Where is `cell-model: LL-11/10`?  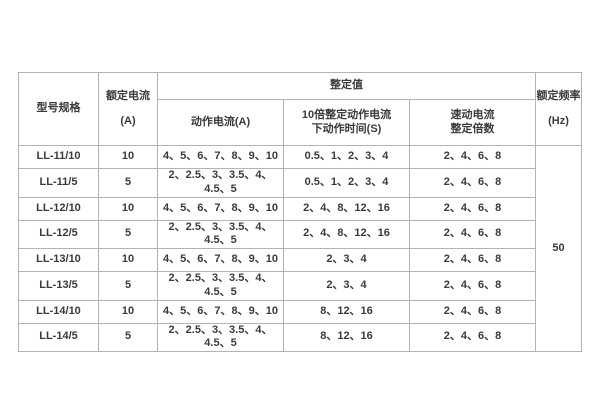
cell-model: LL-11/10 is located at coordinates (58, 157).